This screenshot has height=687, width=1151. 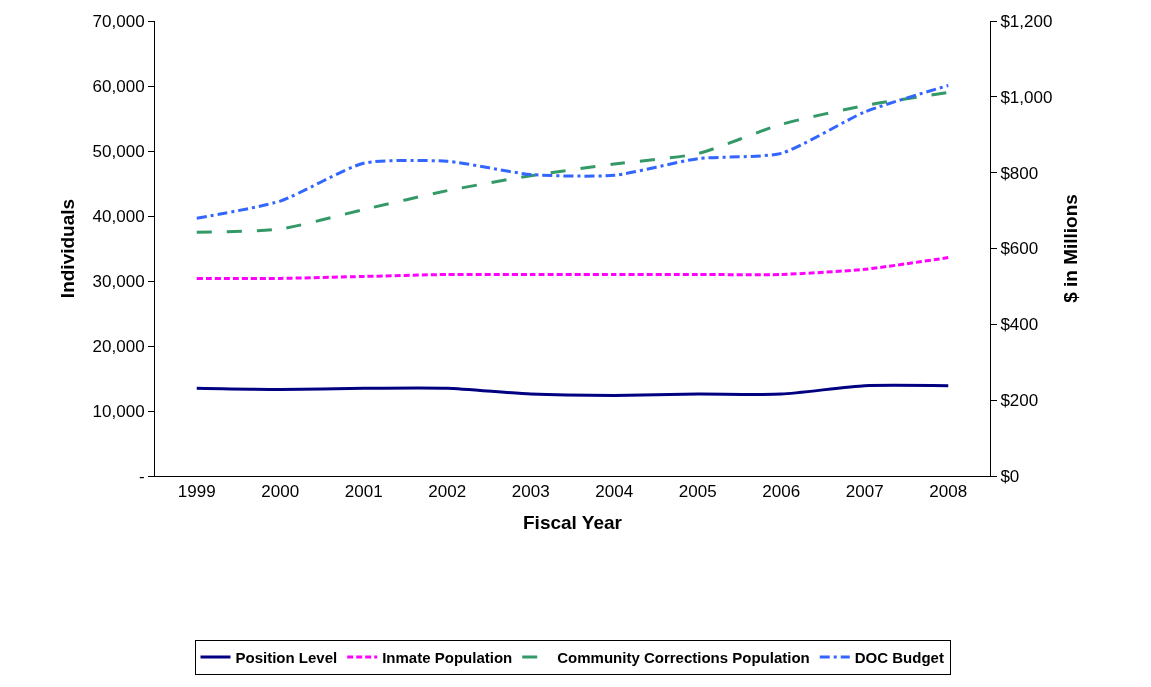 What do you see at coordinates (141, 476) in the screenshot?
I see `y-tick-label: -` at bounding box center [141, 476].